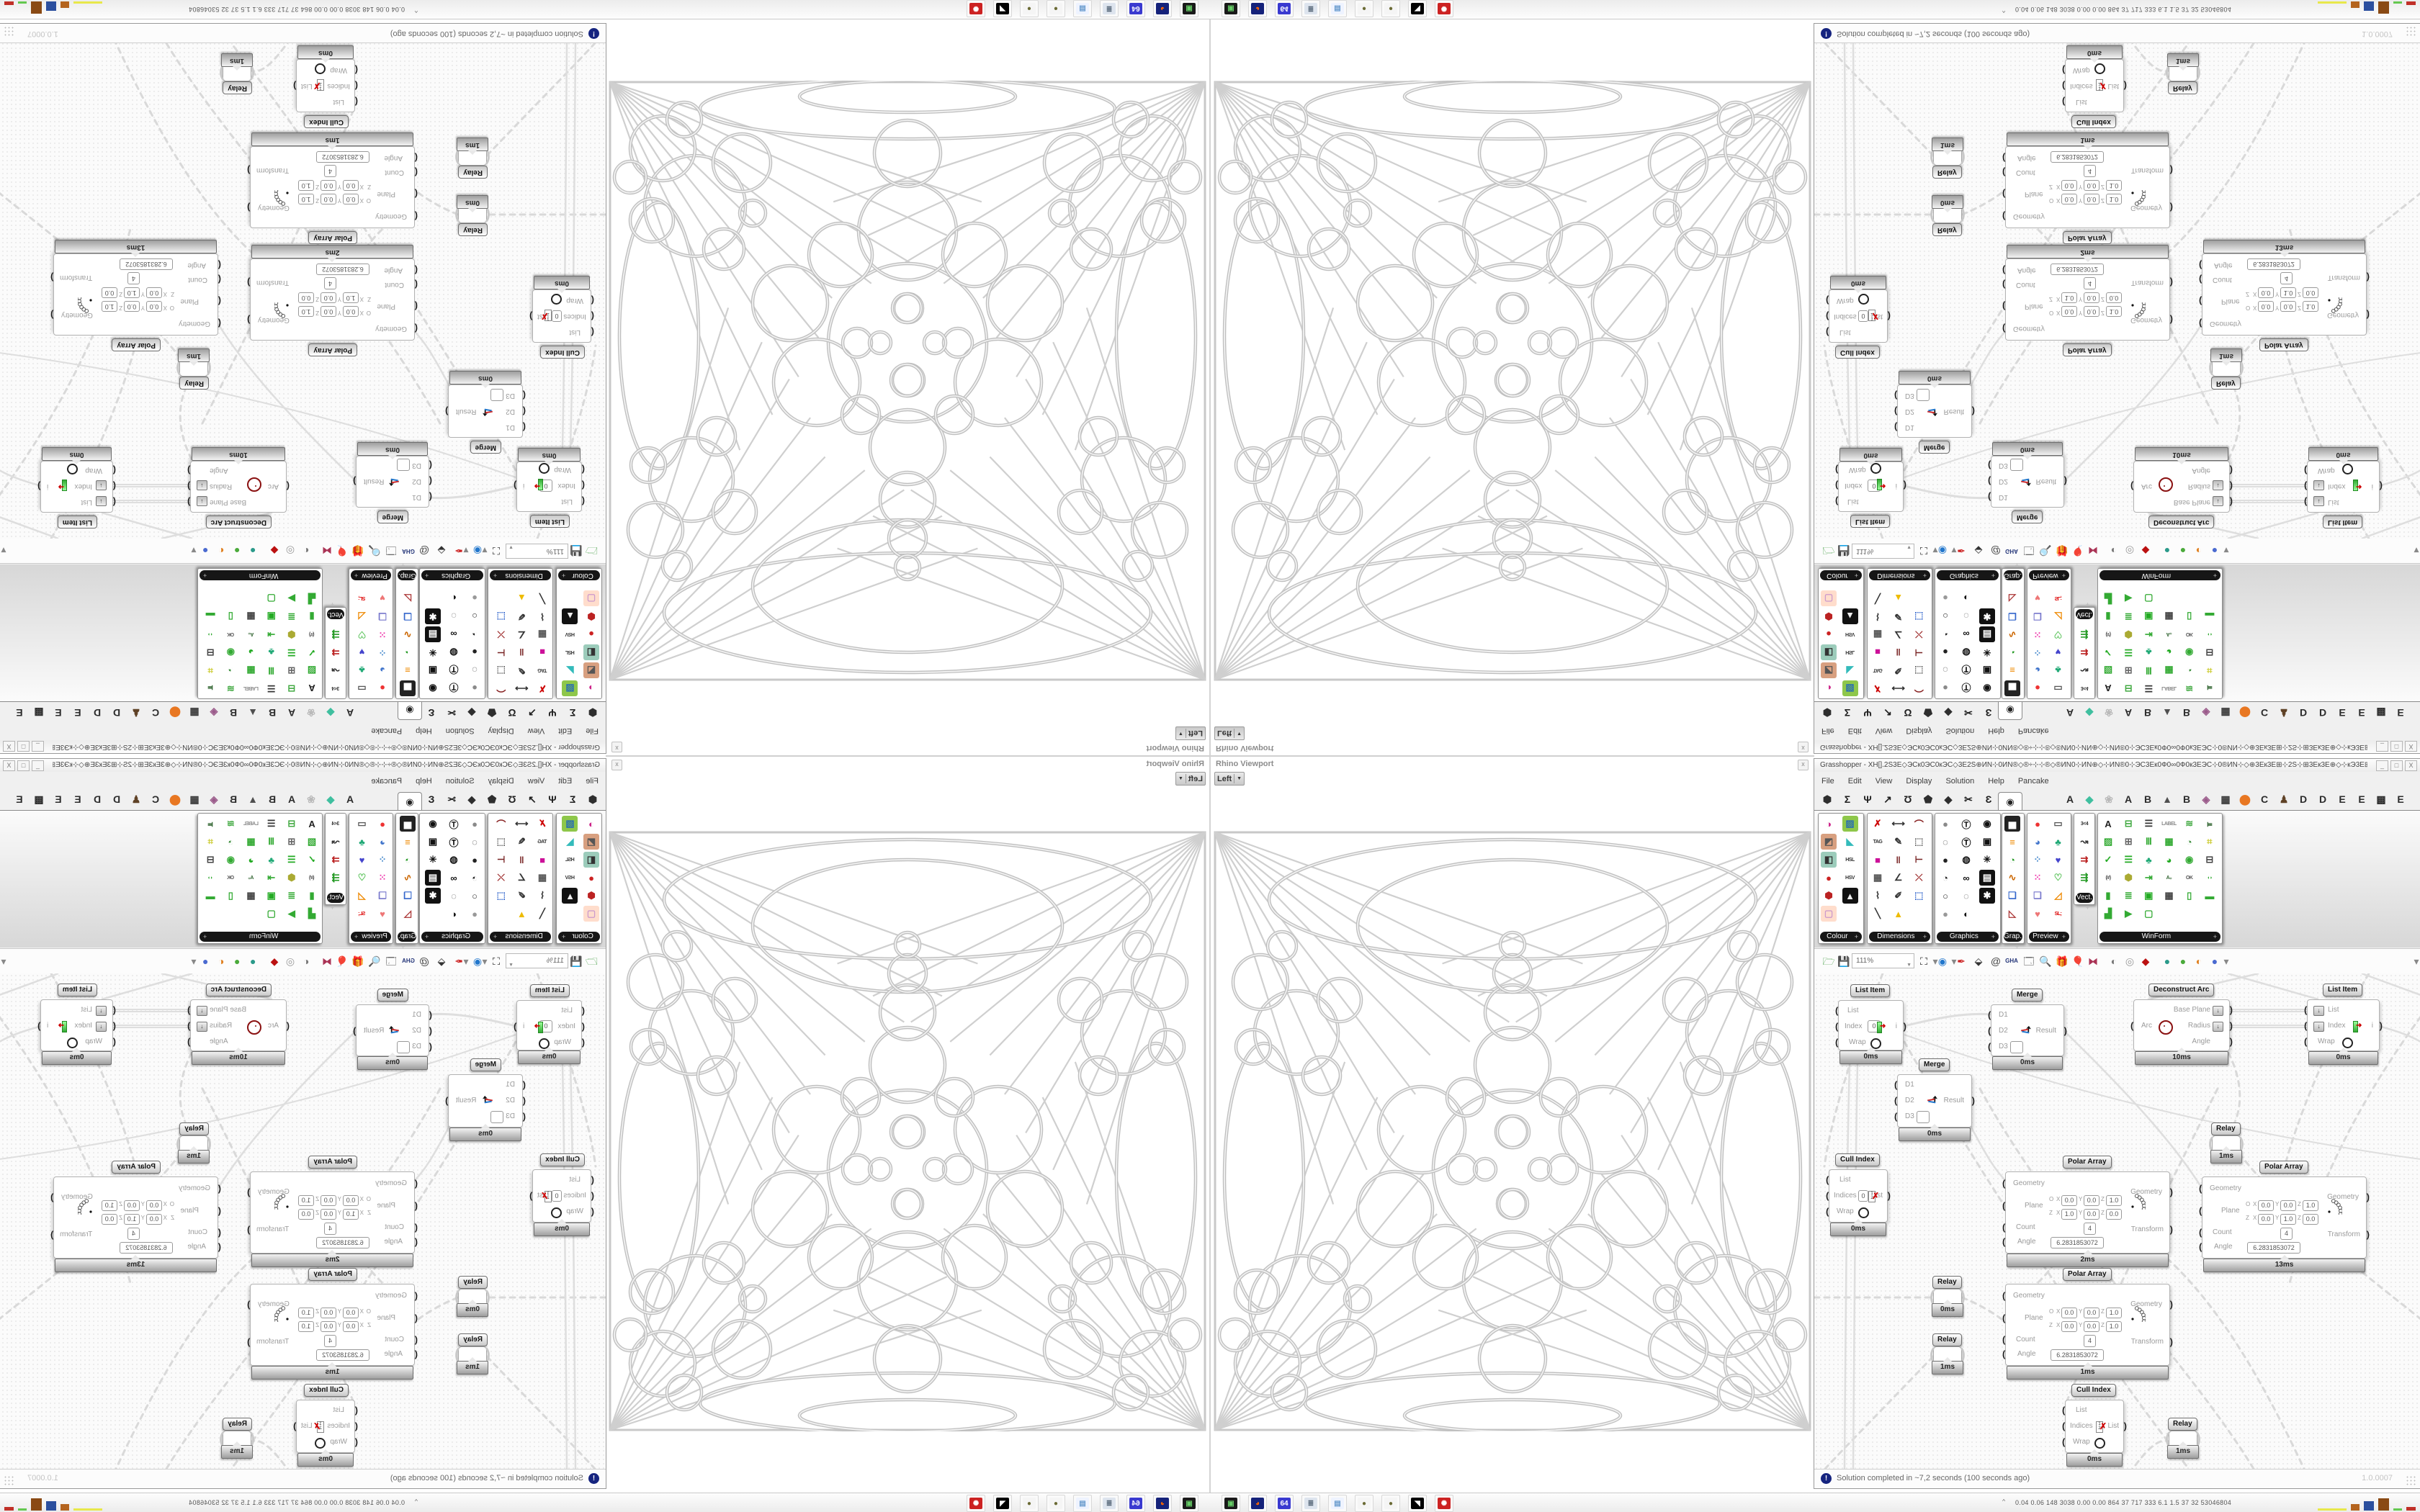 This screenshot has height=1512, width=2420. I want to click on node-list-item: ((() List Index 0 Wrap ➜ i, so click(549, 487).